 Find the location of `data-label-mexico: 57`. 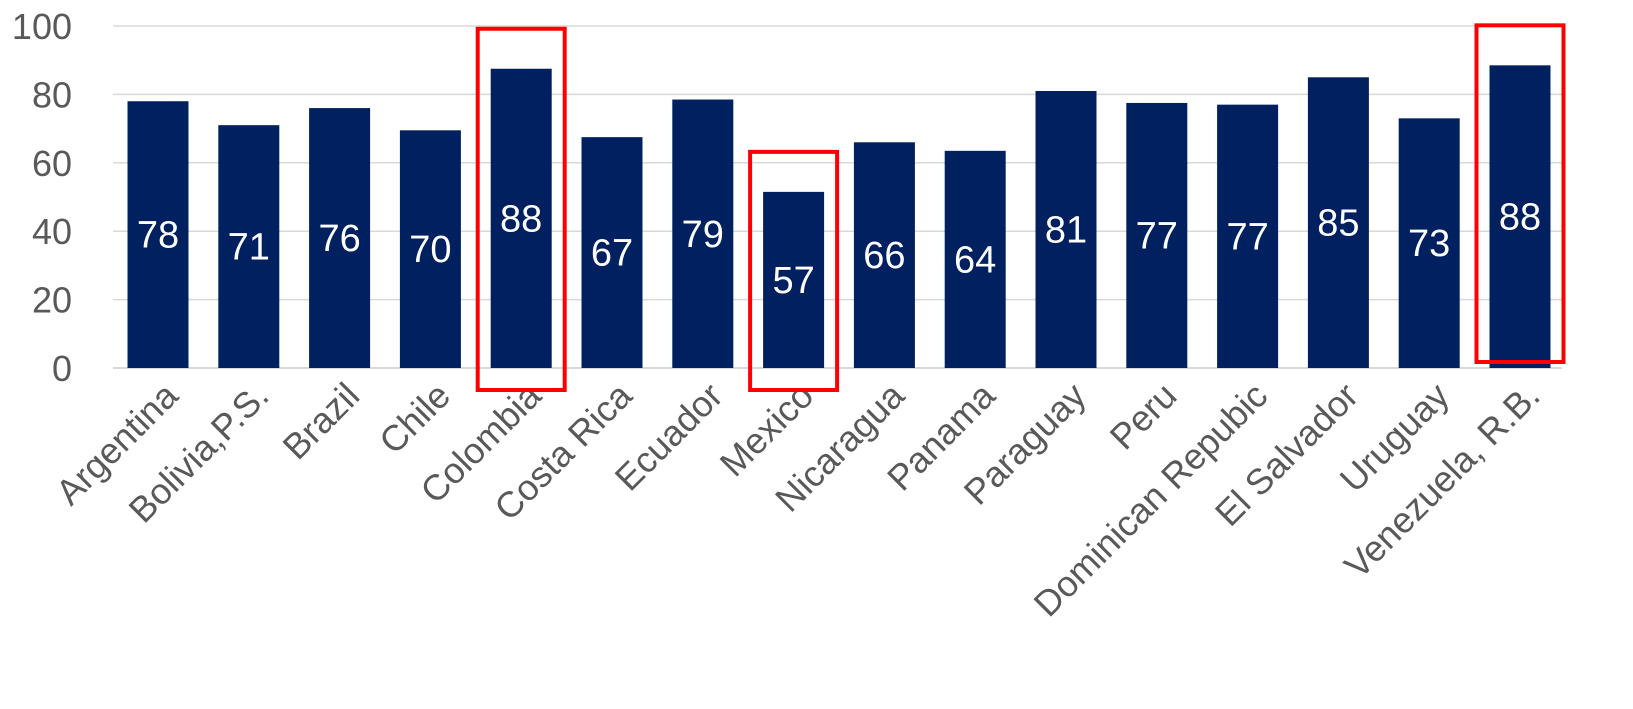

data-label-mexico: 57 is located at coordinates (793, 281).